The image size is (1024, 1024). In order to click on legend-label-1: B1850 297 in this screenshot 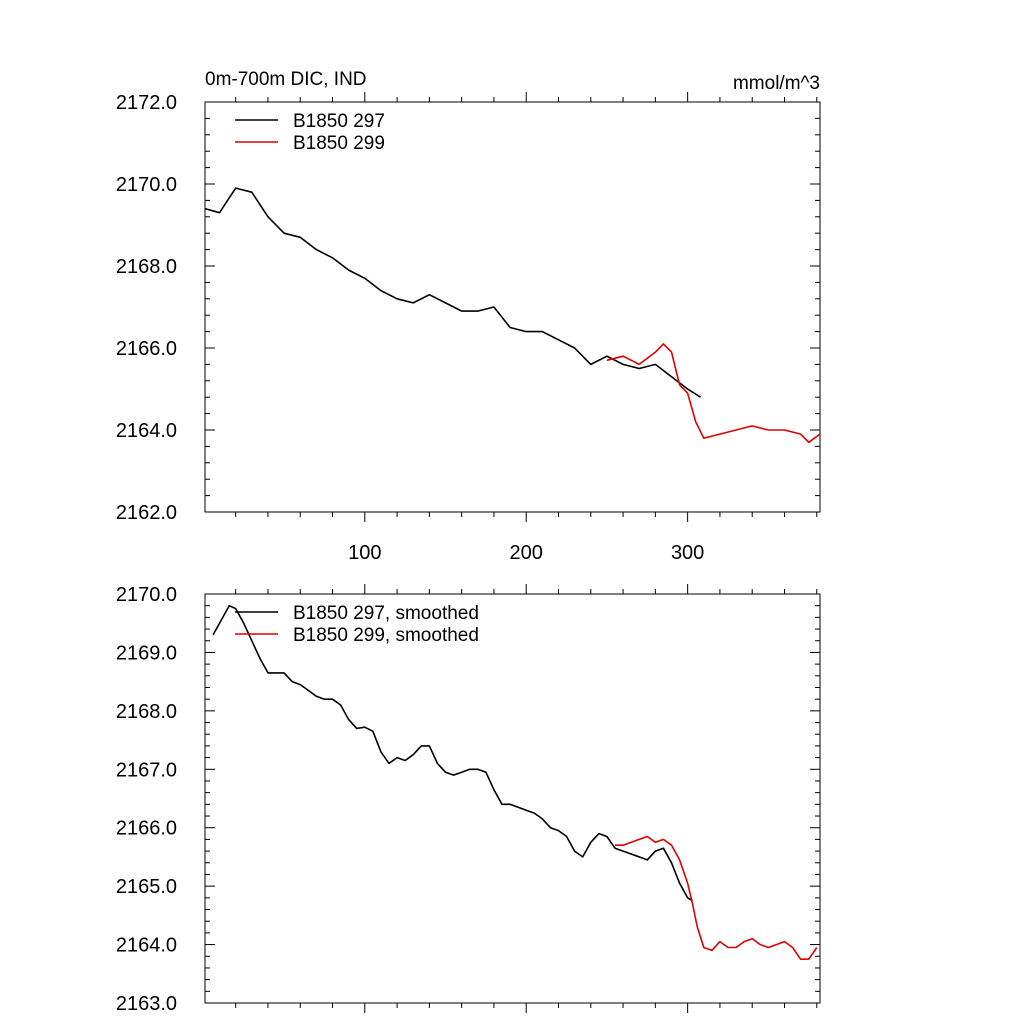, I will do `click(339, 121)`.